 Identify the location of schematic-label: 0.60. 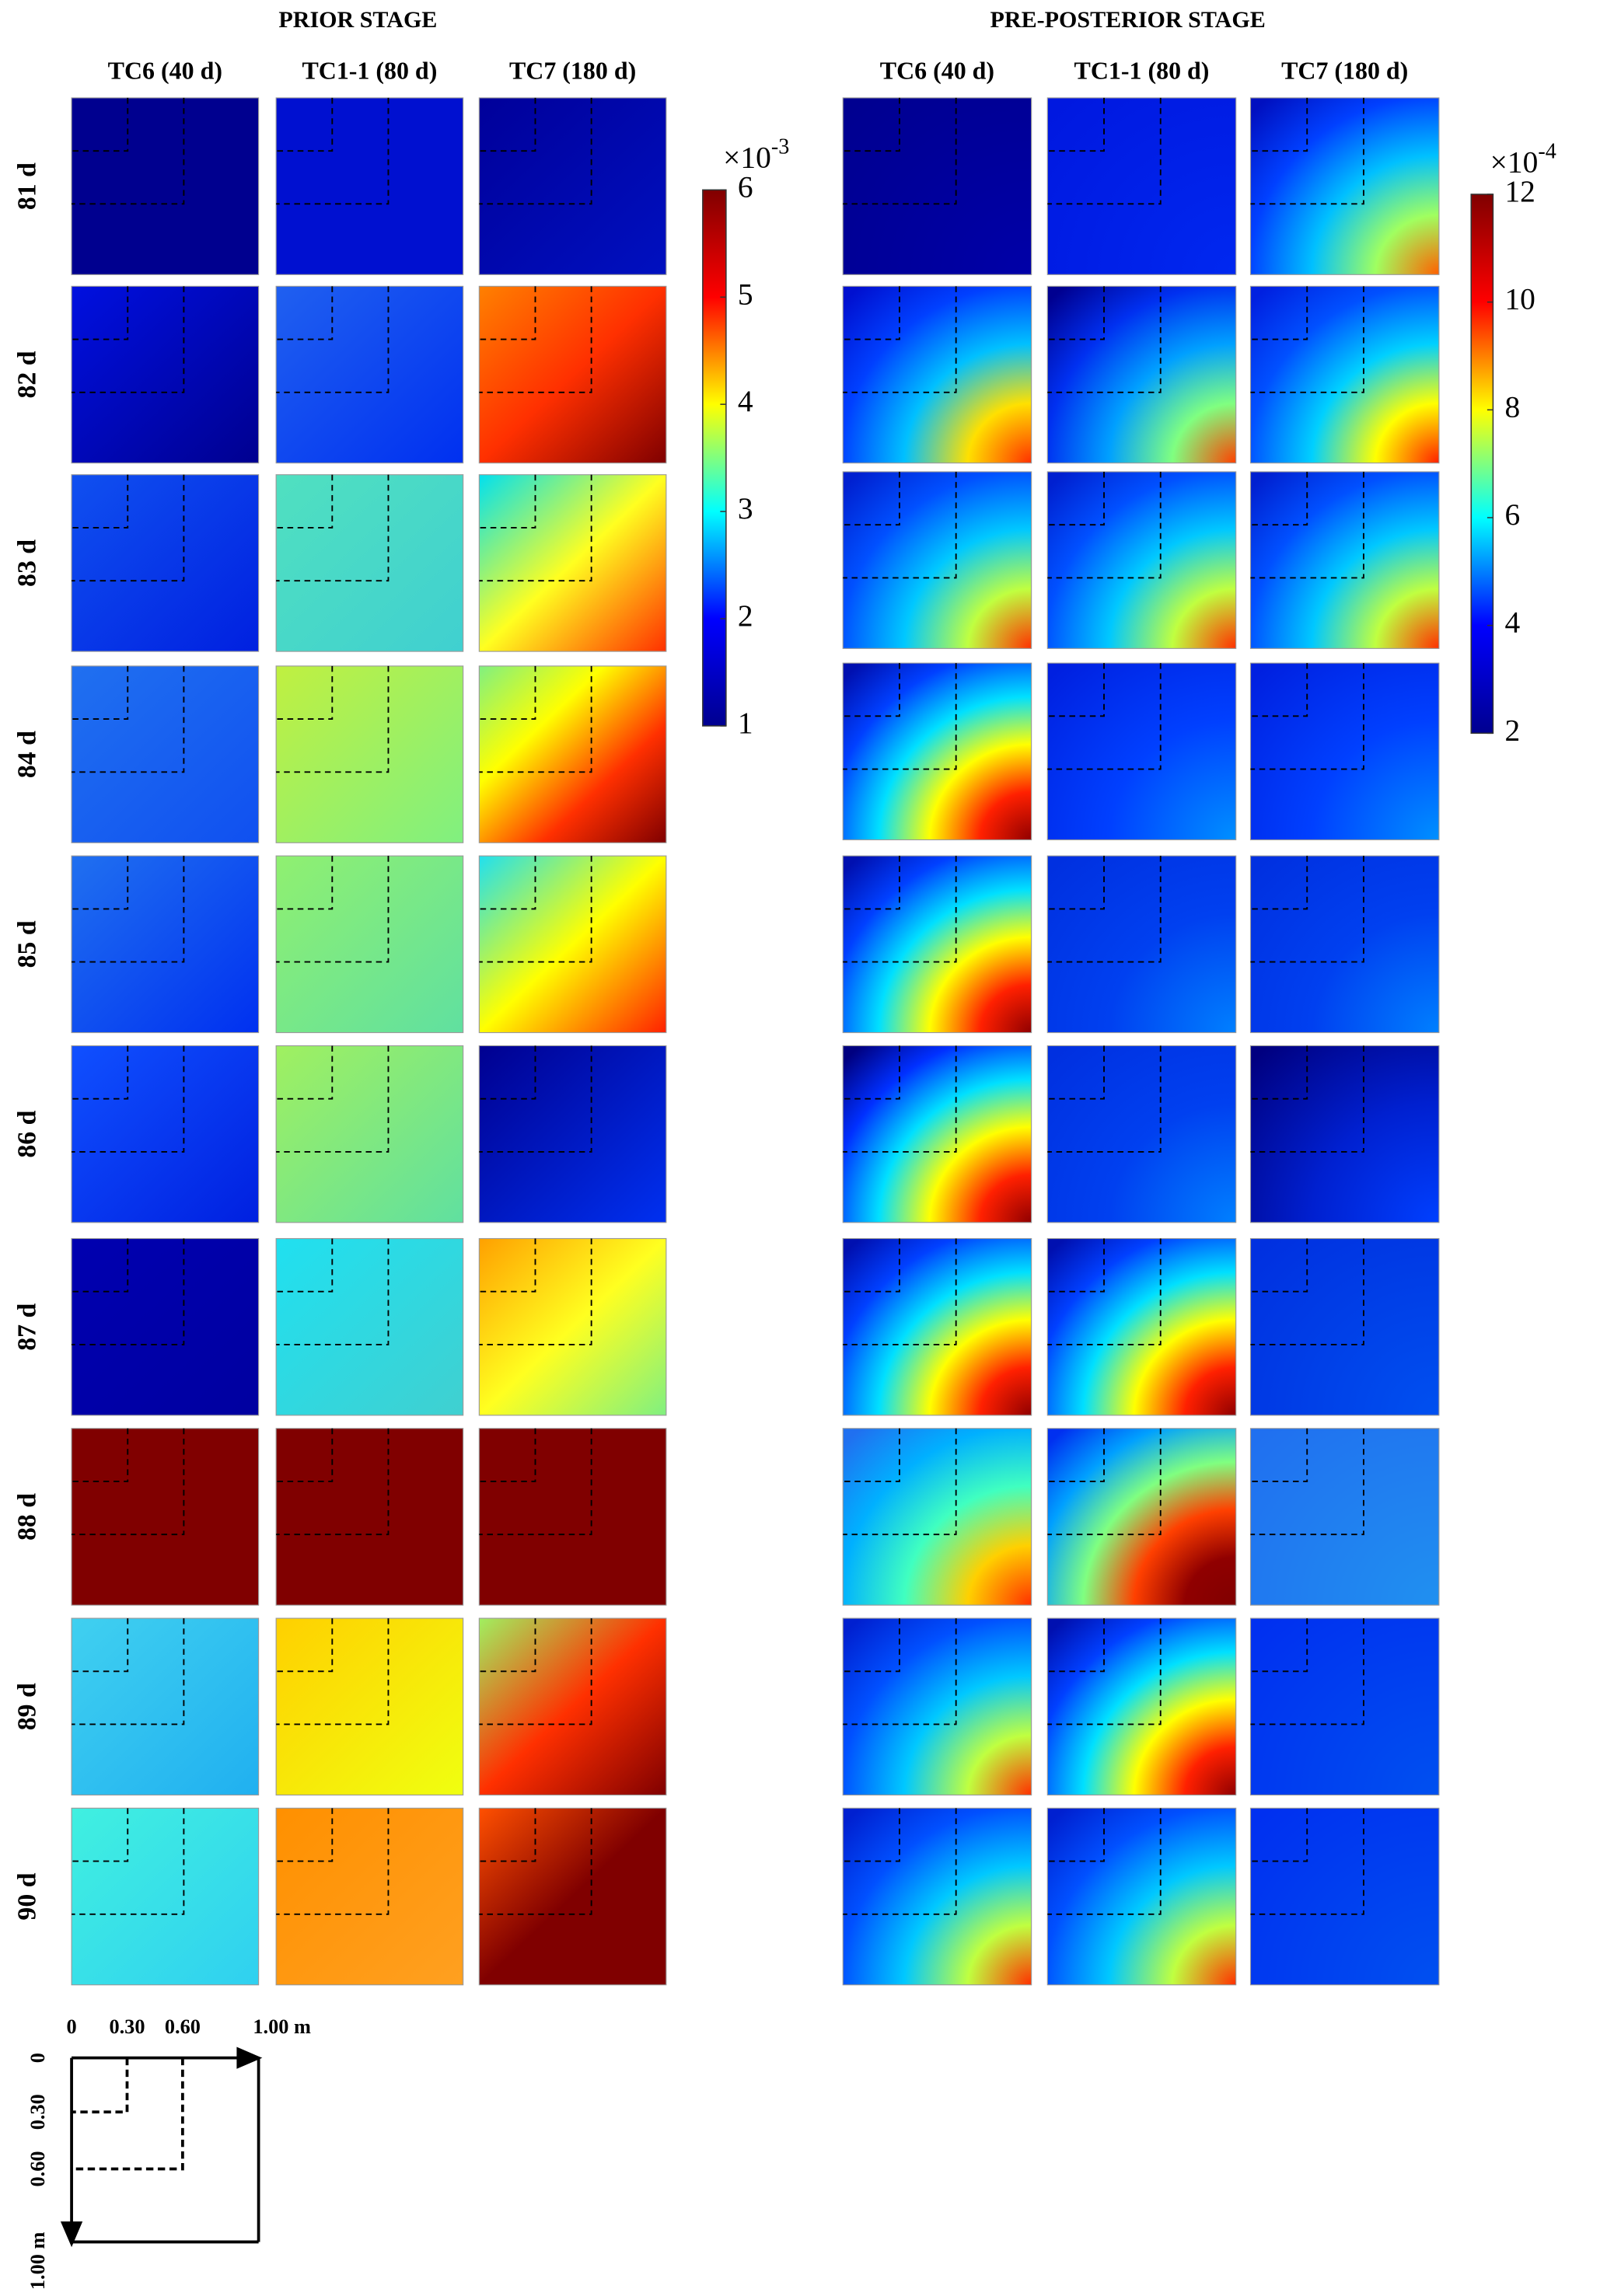
(37, 2168).